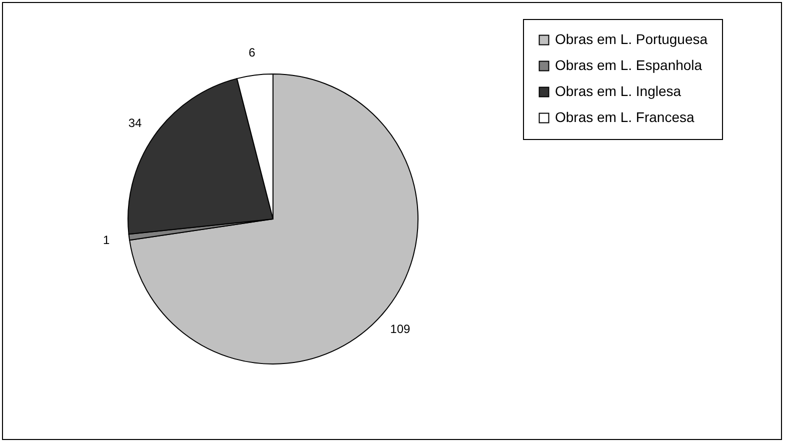 This screenshot has height=446, width=787. I want to click on data-label: 1, so click(106, 240).